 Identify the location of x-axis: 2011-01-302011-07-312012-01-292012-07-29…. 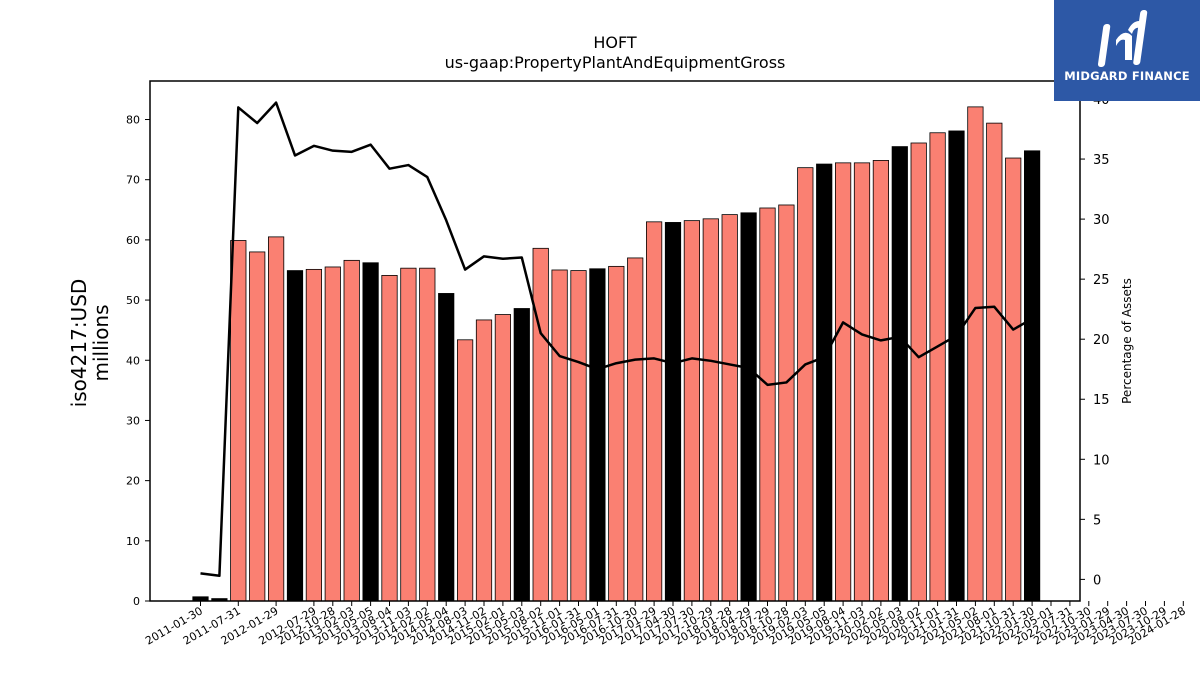
(665, 624).